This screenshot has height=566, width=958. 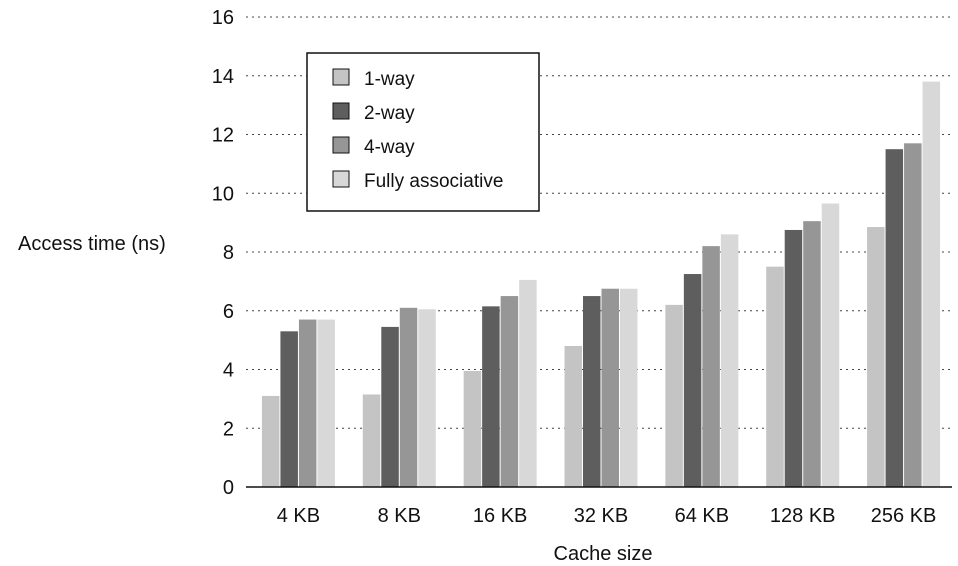 I want to click on bar-4-way-16kb, so click(x=509, y=391).